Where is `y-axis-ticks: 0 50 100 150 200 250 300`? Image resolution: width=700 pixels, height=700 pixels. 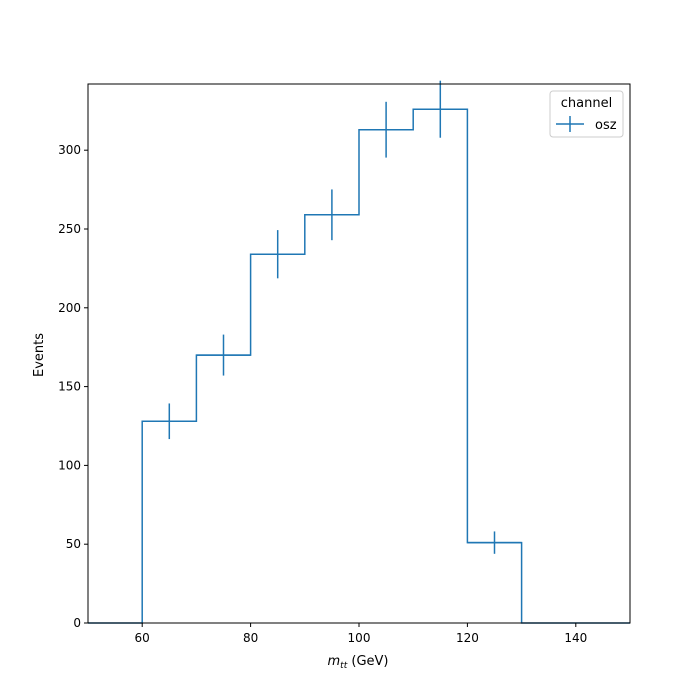
y-axis-ticks: 0 50 100 150 200 250 300 is located at coordinates (73, 386).